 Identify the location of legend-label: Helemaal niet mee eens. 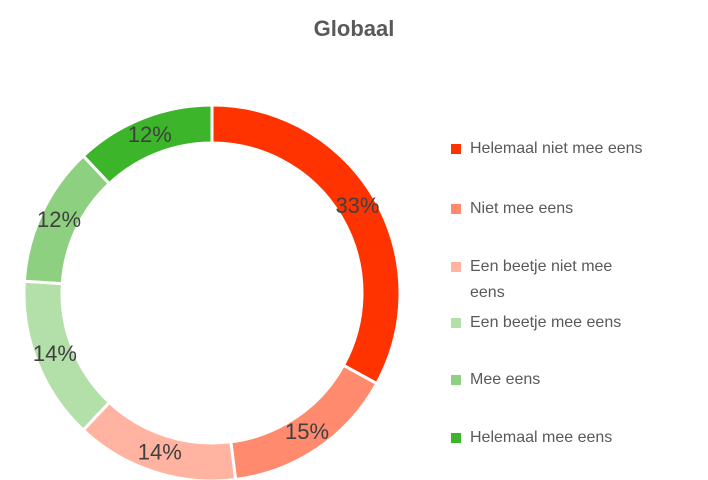
(556, 148).